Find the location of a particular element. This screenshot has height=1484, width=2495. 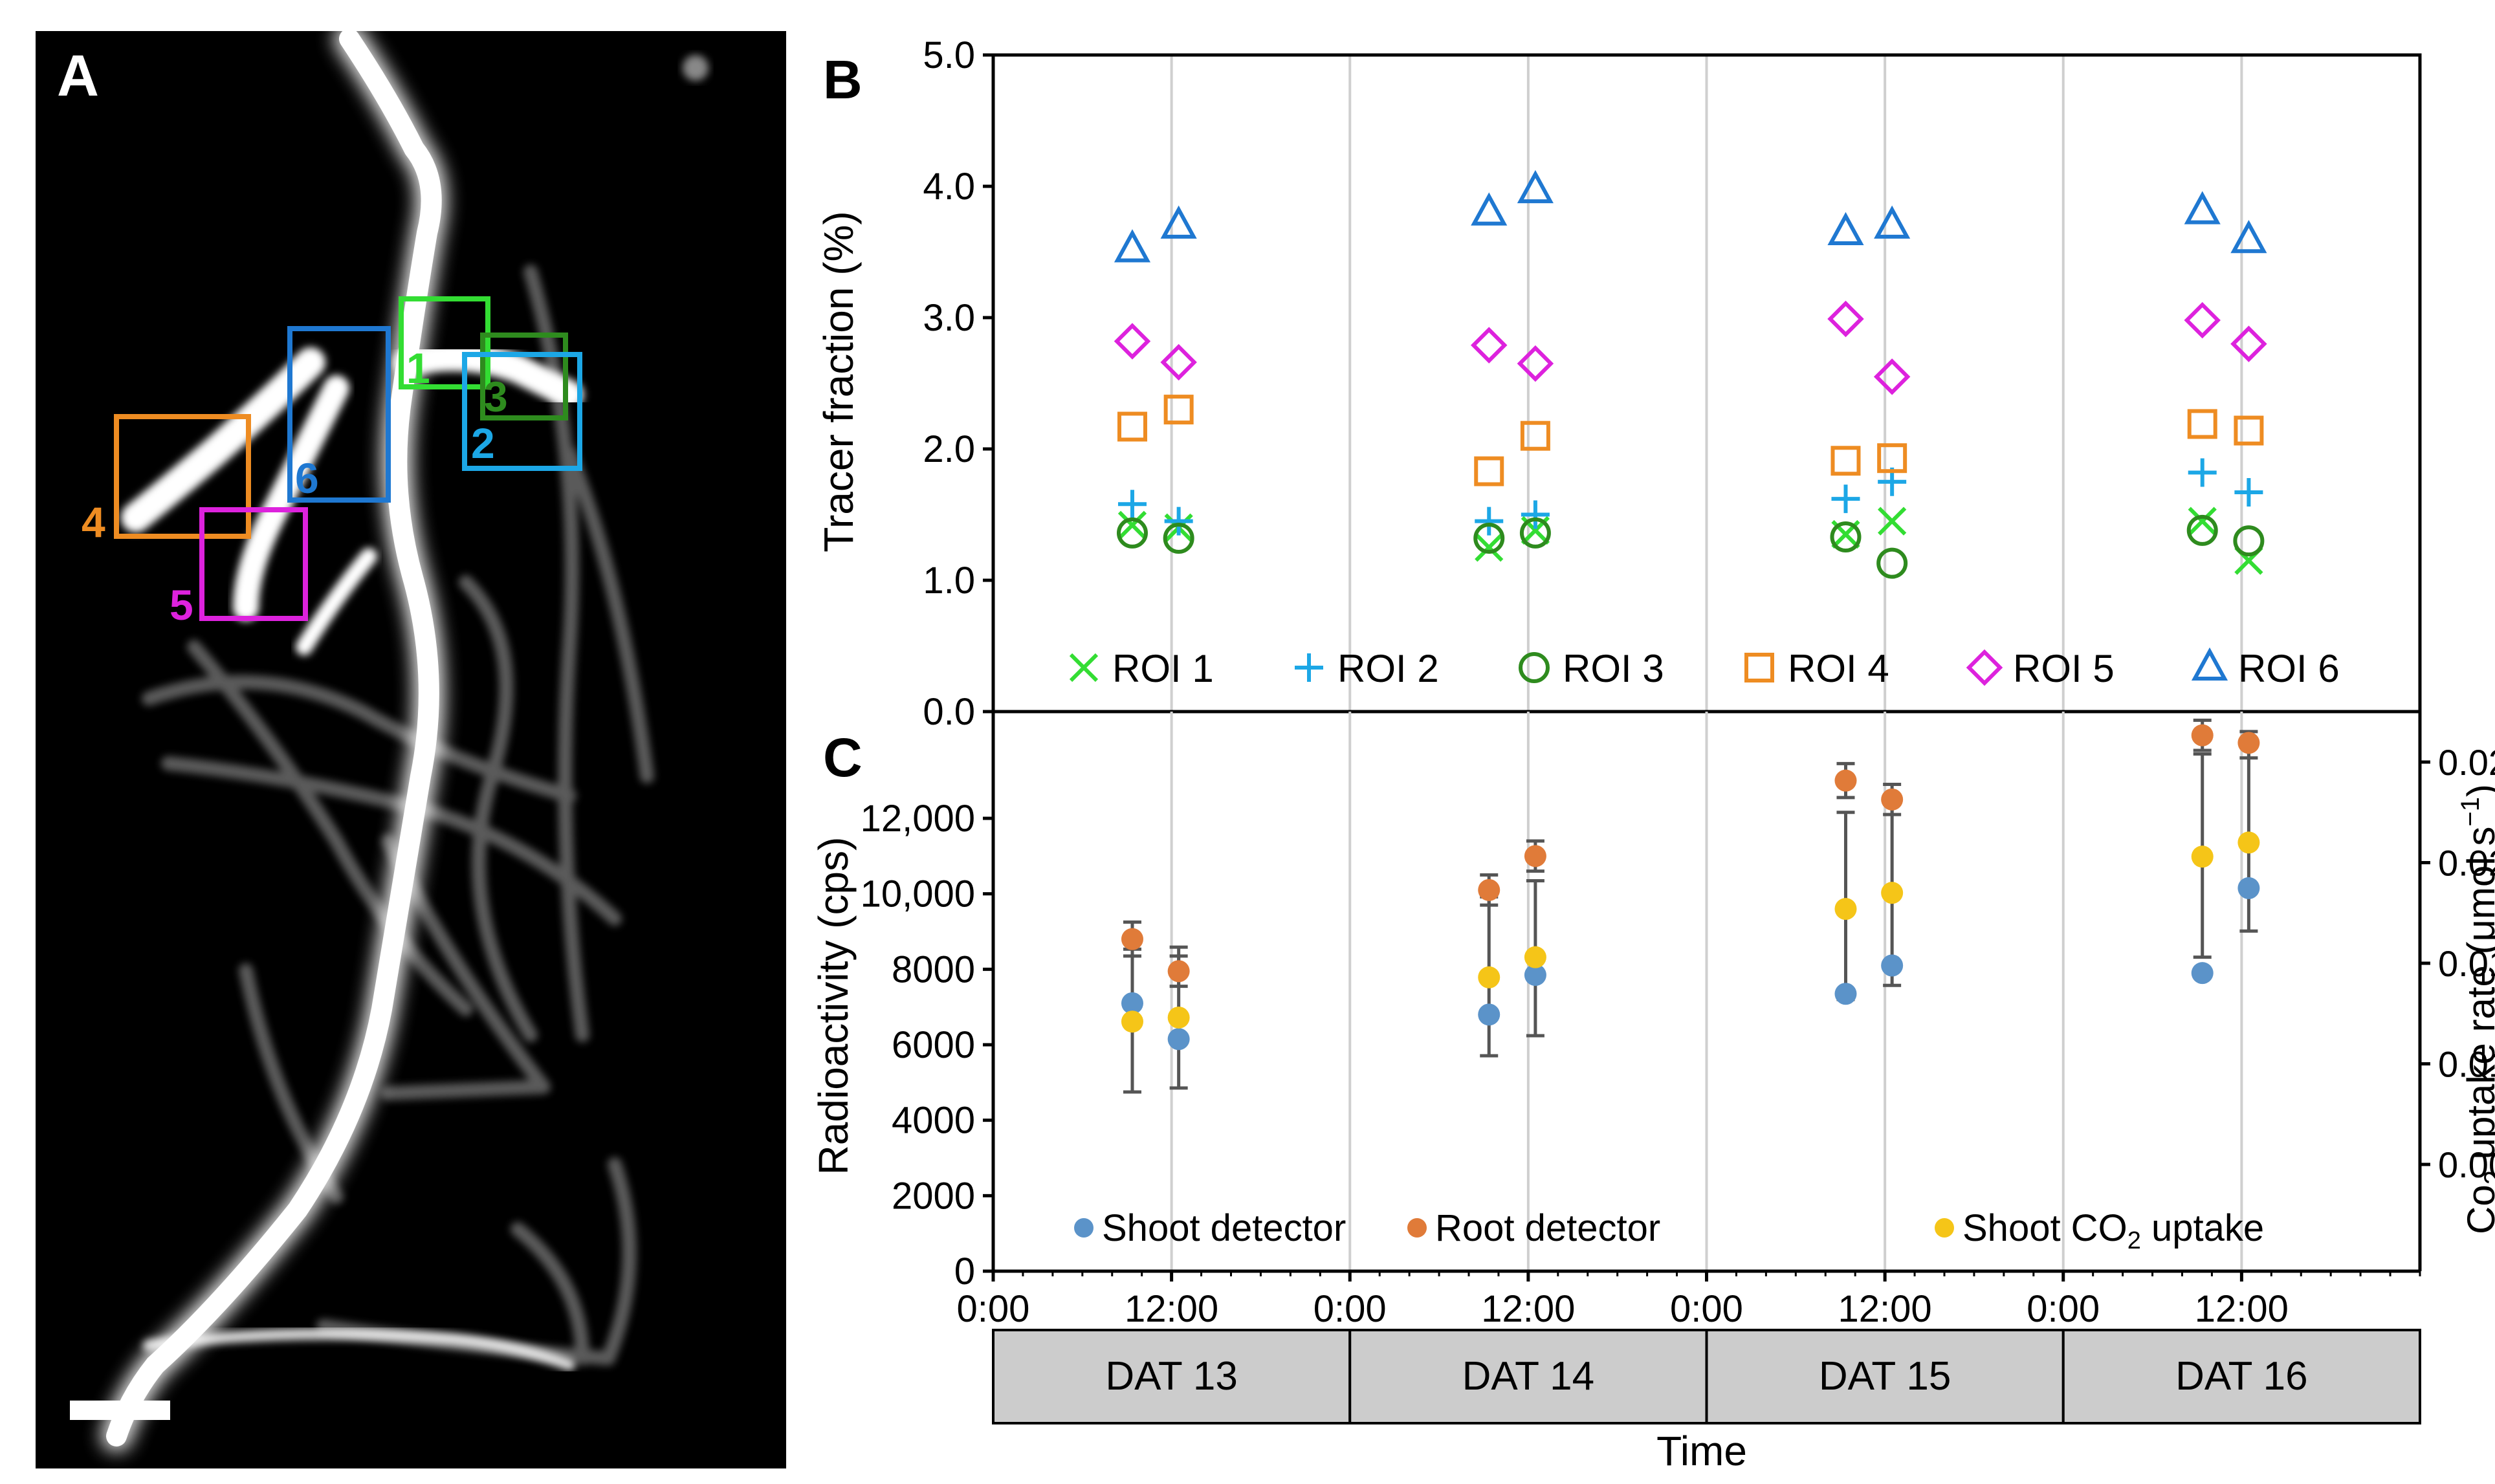

legend-co2-uptake-label: Shoot CO2 uptake is located at coordinates (2113, 1230).